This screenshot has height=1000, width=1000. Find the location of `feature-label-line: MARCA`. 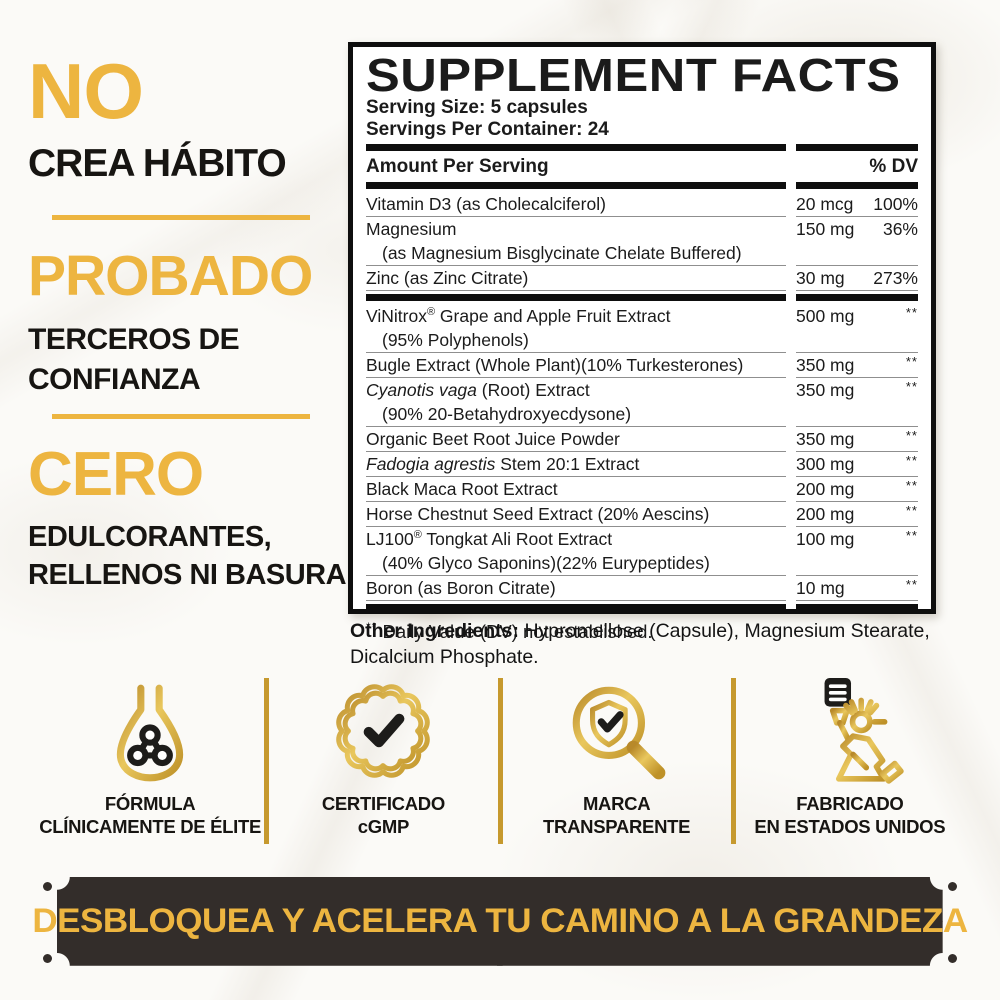

feature-label-line: MARCA is located at coordinates (616, 803).